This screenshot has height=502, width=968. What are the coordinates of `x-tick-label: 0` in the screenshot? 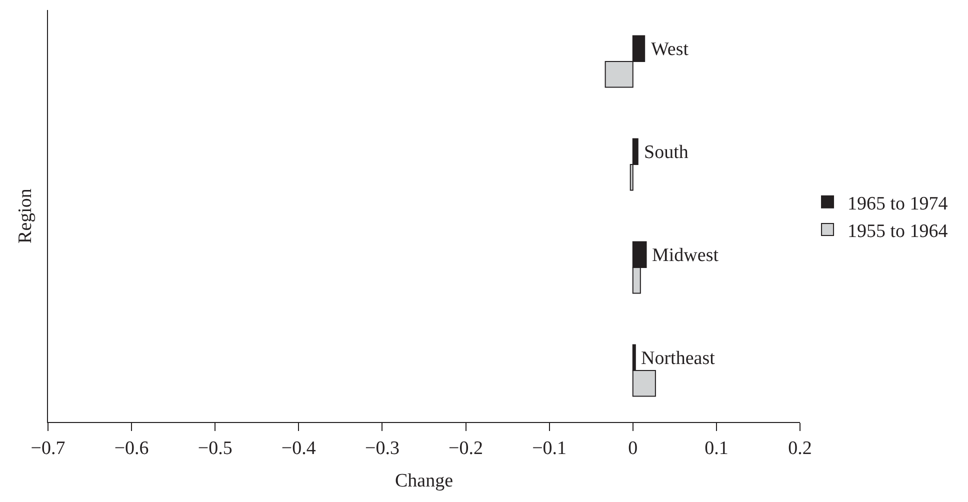 It's located at (633, 448).